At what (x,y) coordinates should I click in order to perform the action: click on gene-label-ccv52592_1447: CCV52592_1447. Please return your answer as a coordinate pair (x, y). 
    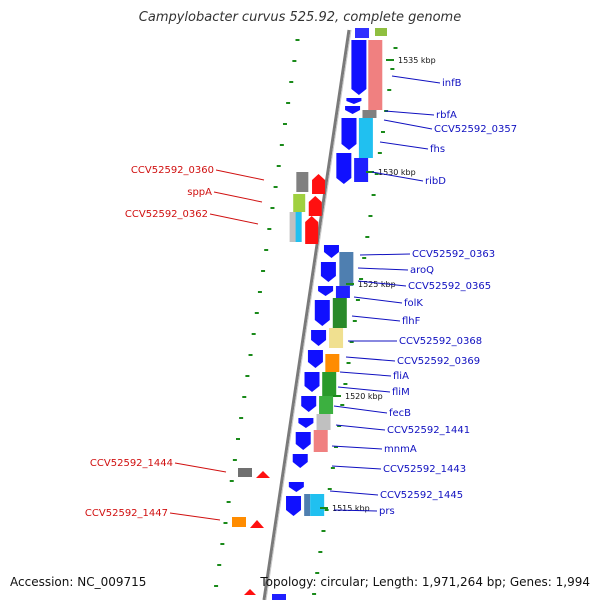
    Looking at the image, I should click on (126, 513).